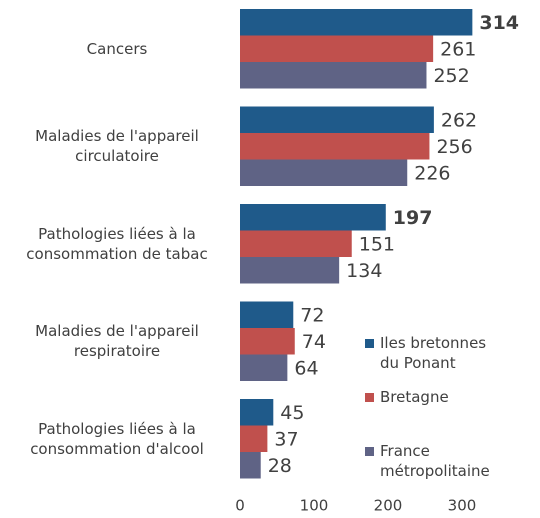 This screenshot has height=518, width=540. What do you see at coordinates (240, 506) in the screenshot?
I see `x-tick-label: 0` at bounding box center [240, 506].